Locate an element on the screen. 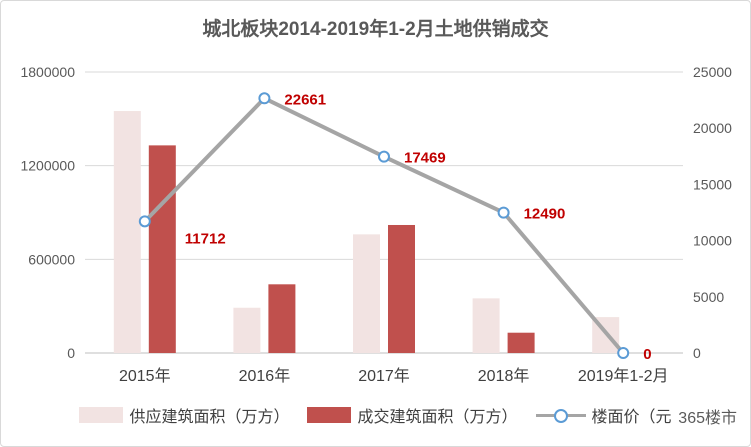  y-right-tick-5: 25000 is located at coordinates (712, 72).